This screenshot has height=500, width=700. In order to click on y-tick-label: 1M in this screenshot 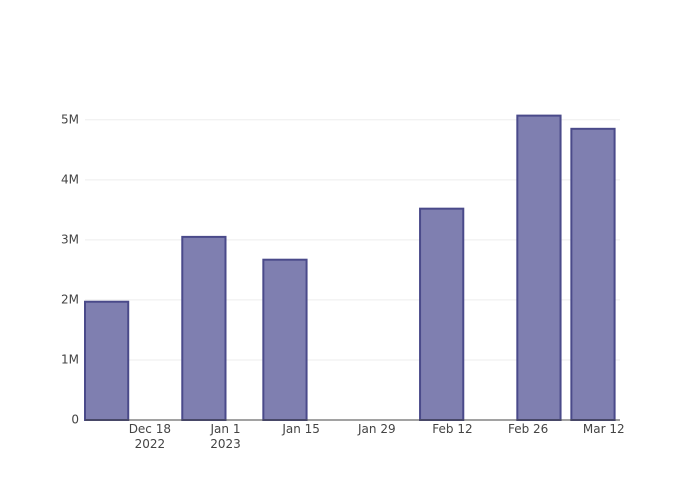, I will do `click(70, 359)`.